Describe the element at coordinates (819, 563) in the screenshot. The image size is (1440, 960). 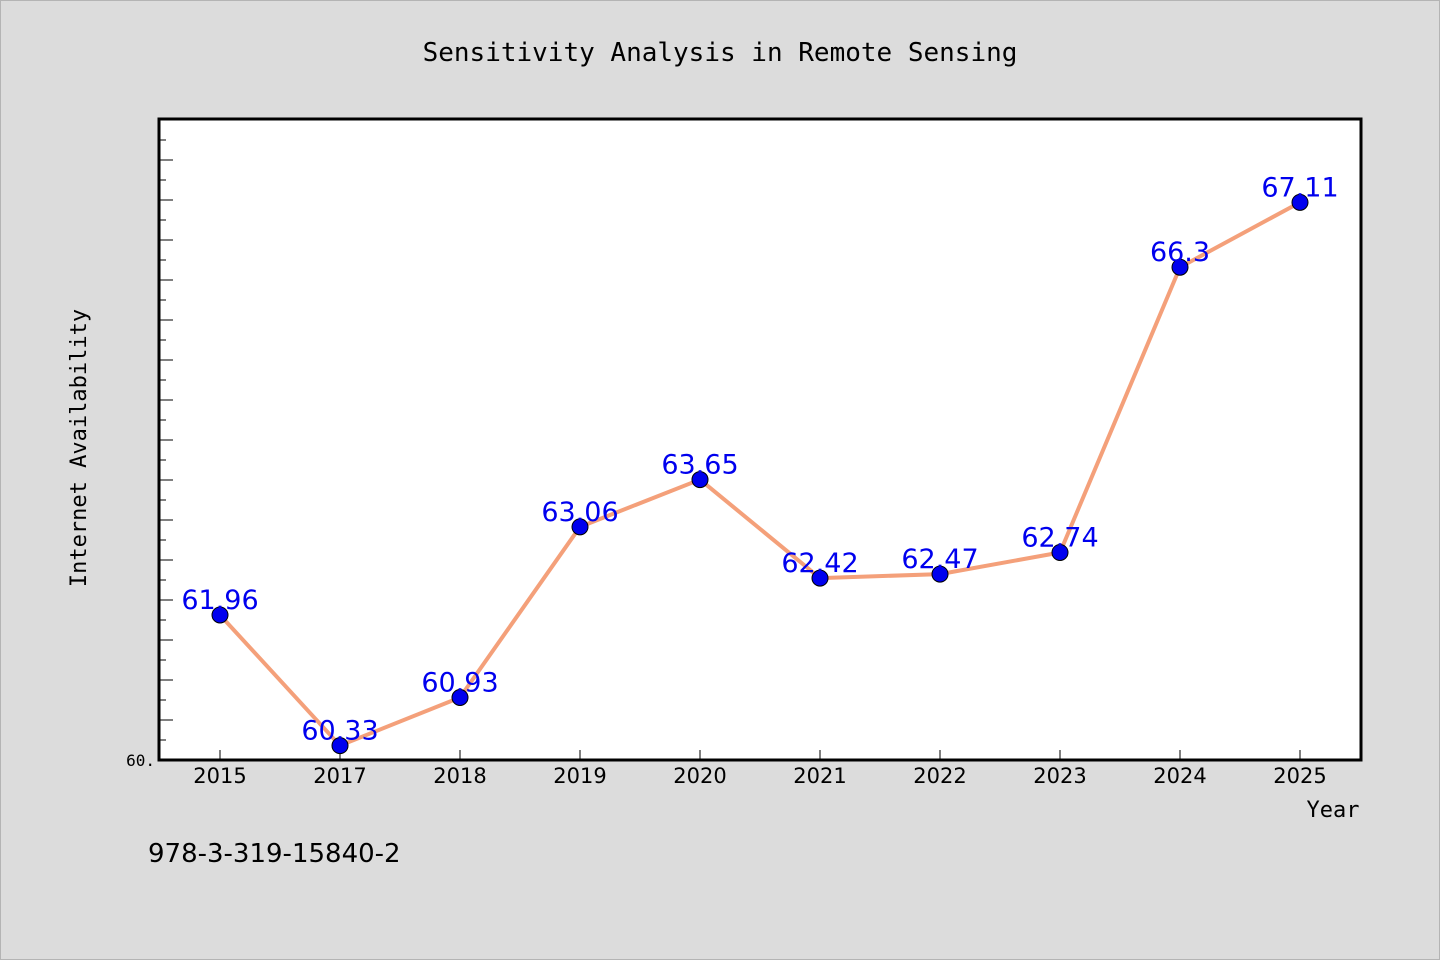
I see `data-point-label: 62.42` at that location.